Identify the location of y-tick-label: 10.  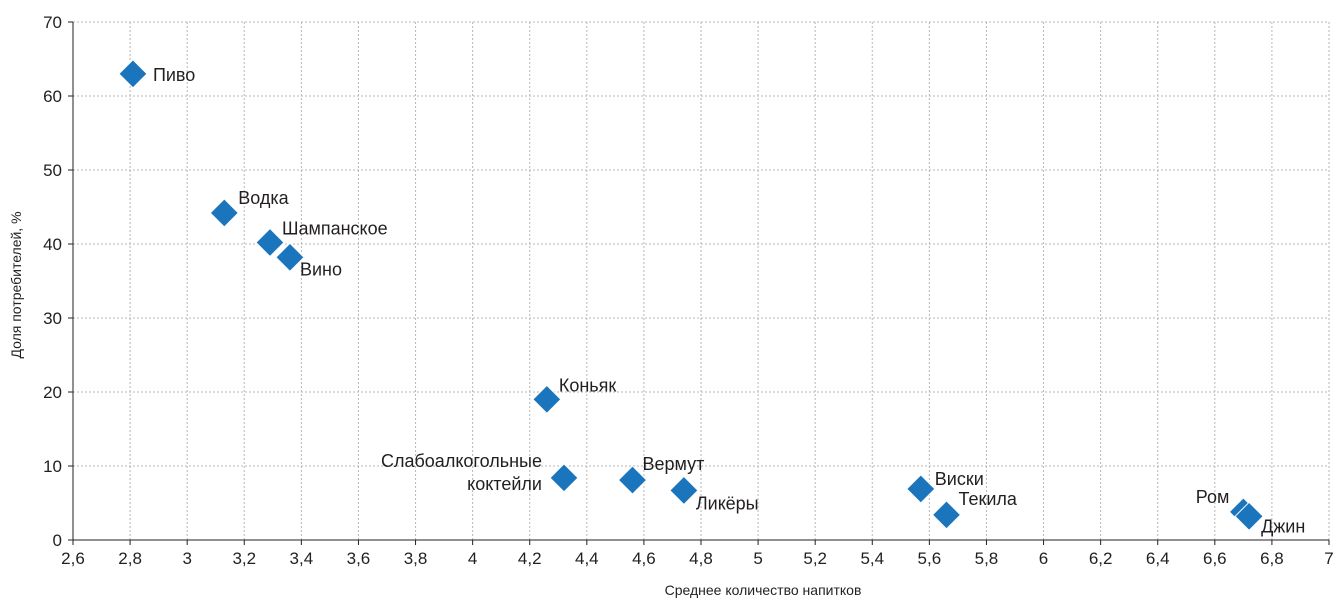
(52, 466).